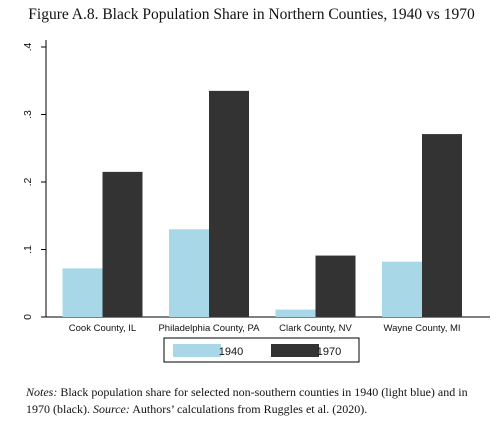  Describe the element at coordinates (315, 328) in the screenshot. I see `x-tick-label: Clark County, NV` at that location.